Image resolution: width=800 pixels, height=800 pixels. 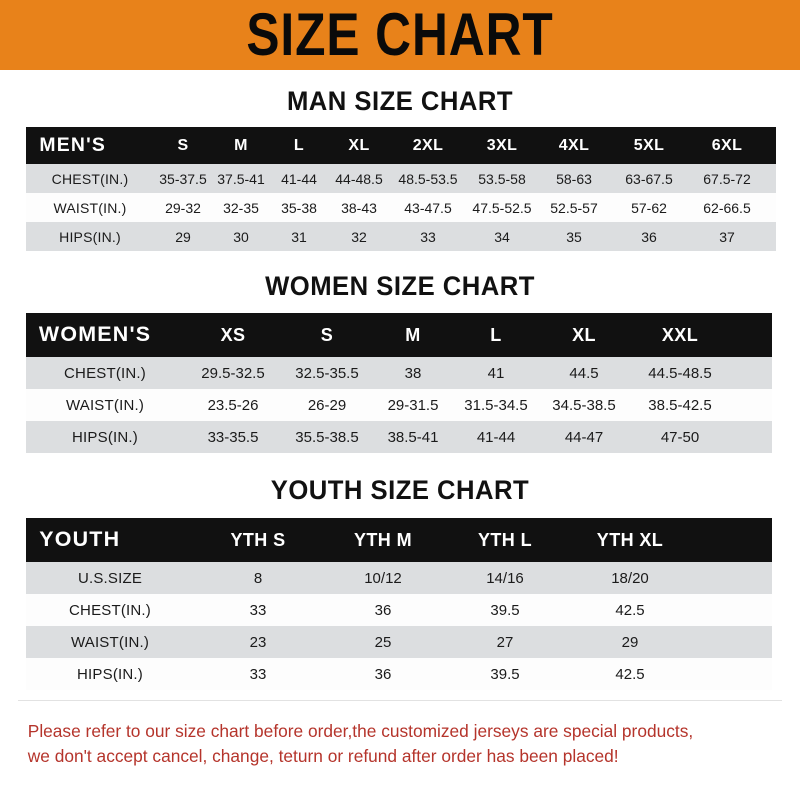 I want to click on men-chest-2xl: 48.5-53.5, so click(x=428, y=178).